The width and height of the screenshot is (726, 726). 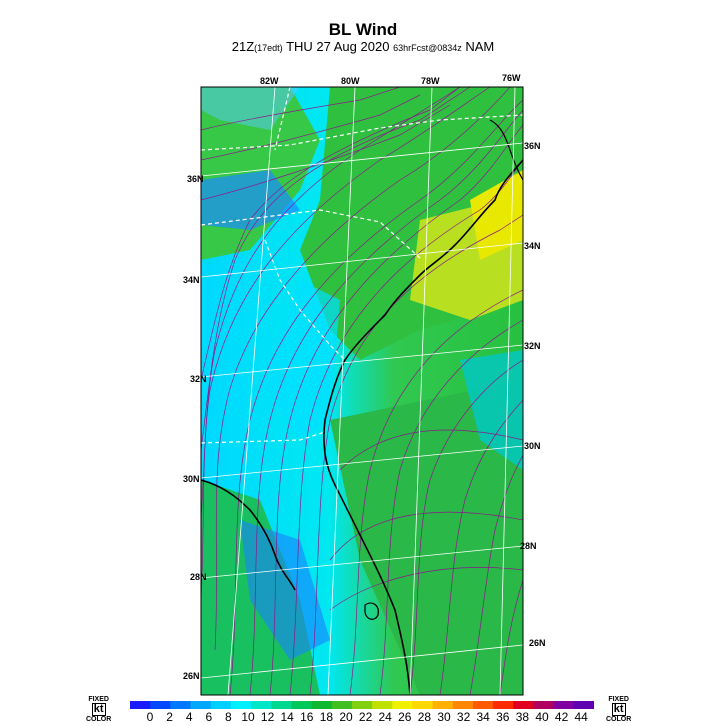 I want to click on field-blue-appalachian, so click(x=250, y=108).